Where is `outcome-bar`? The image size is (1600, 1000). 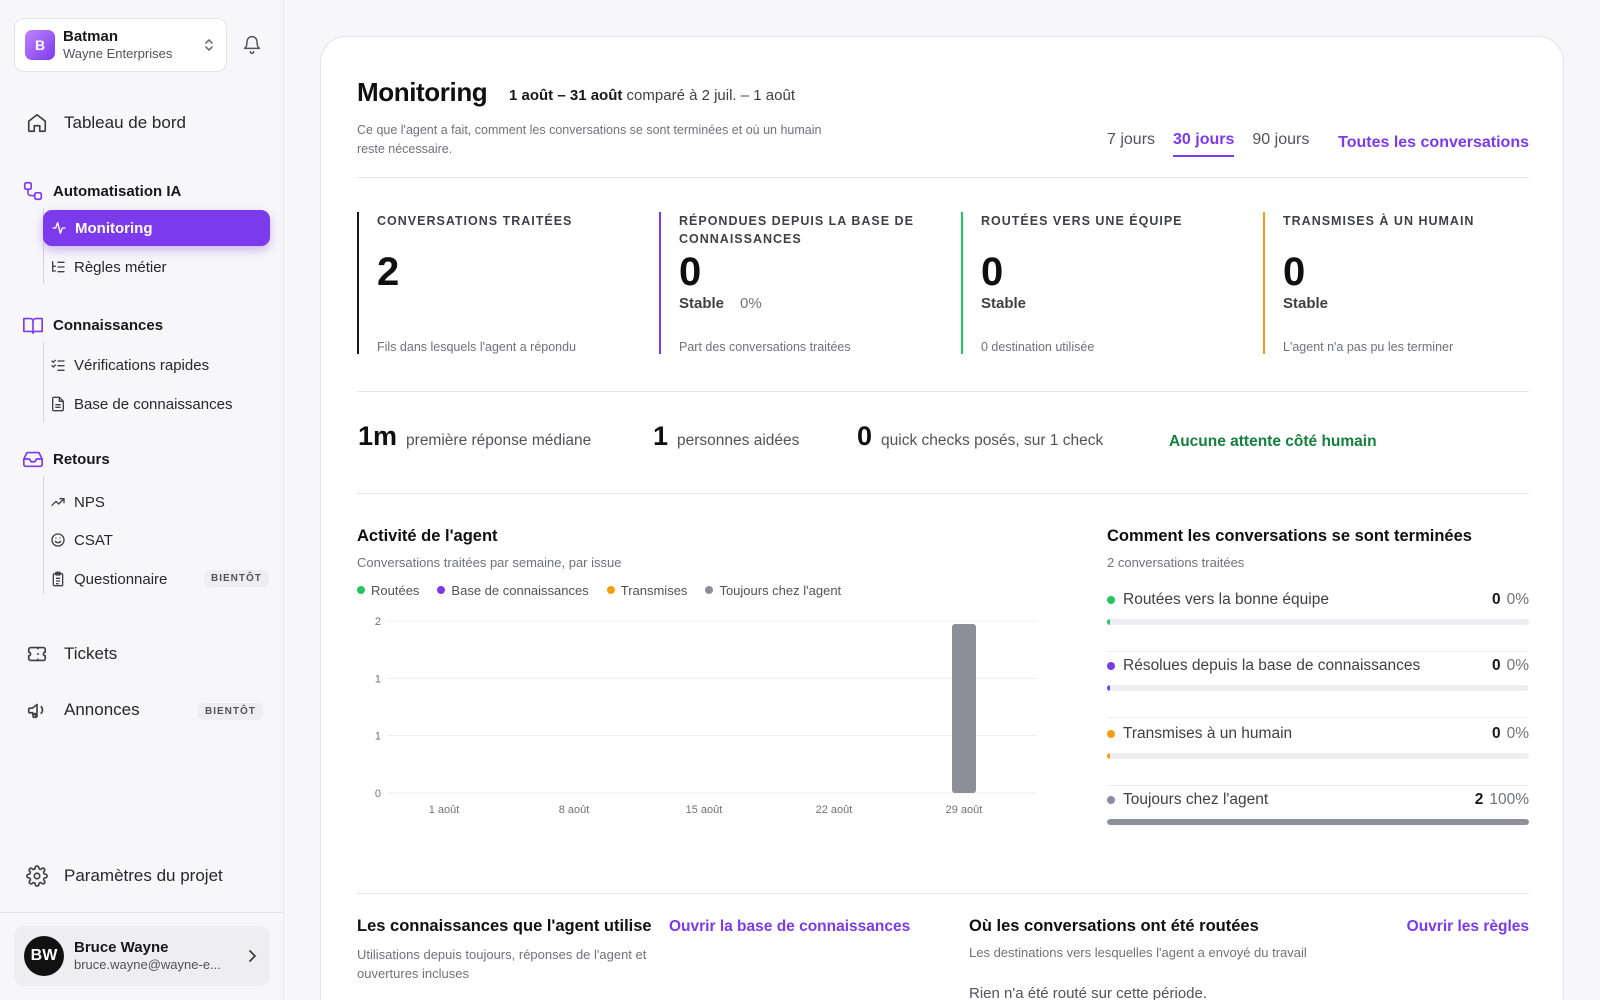 outcome-bar is located at coordinates (1318, 622).